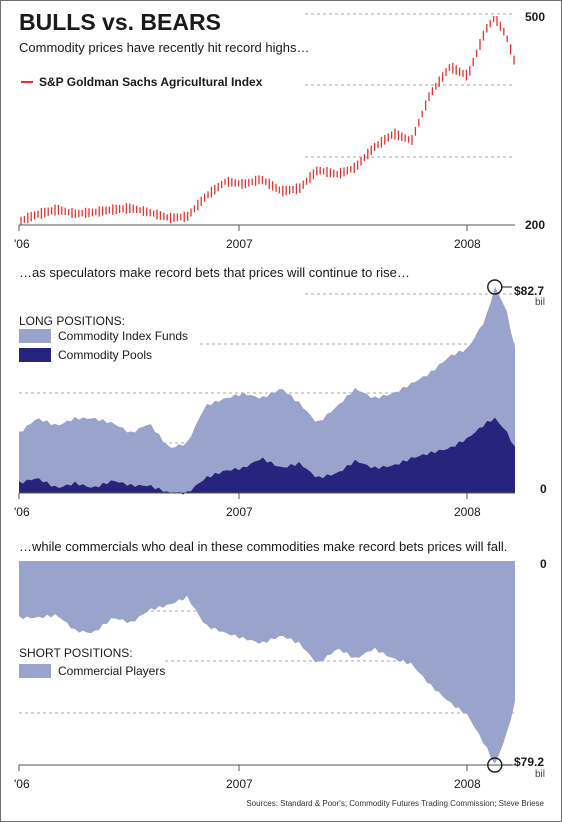  Describe the element at coordinates (35, 355) in the screenshot. I see `panel2-legend-swatch-pools` at that location.